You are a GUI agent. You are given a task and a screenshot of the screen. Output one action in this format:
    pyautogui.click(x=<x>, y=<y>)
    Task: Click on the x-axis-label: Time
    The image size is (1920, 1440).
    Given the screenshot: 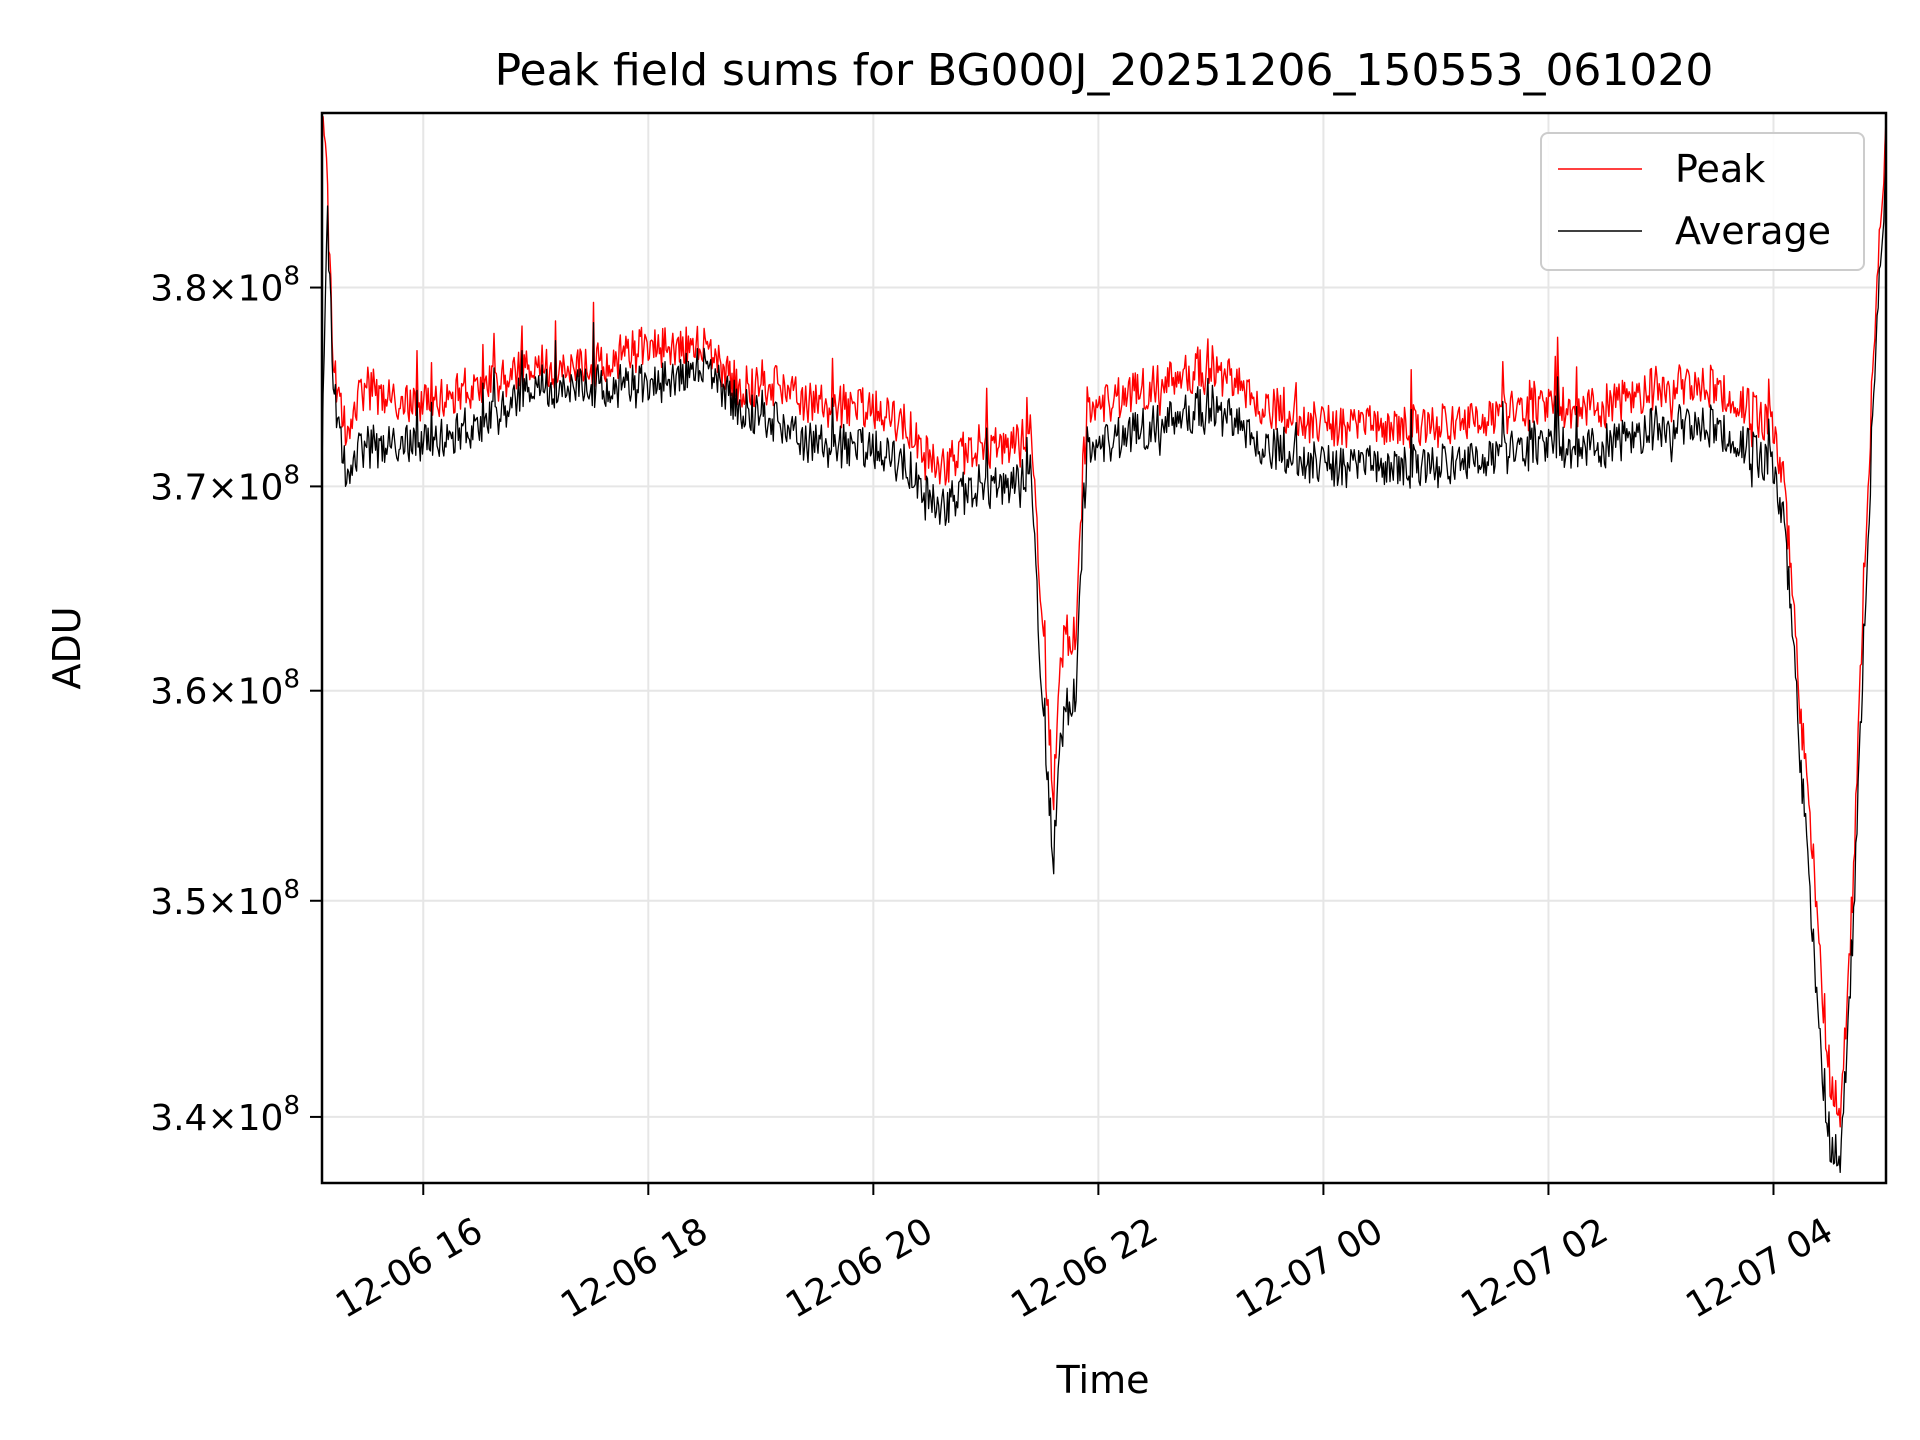 What is the action you would take?
    pyautogui.click(x=1103, y=1380)
    